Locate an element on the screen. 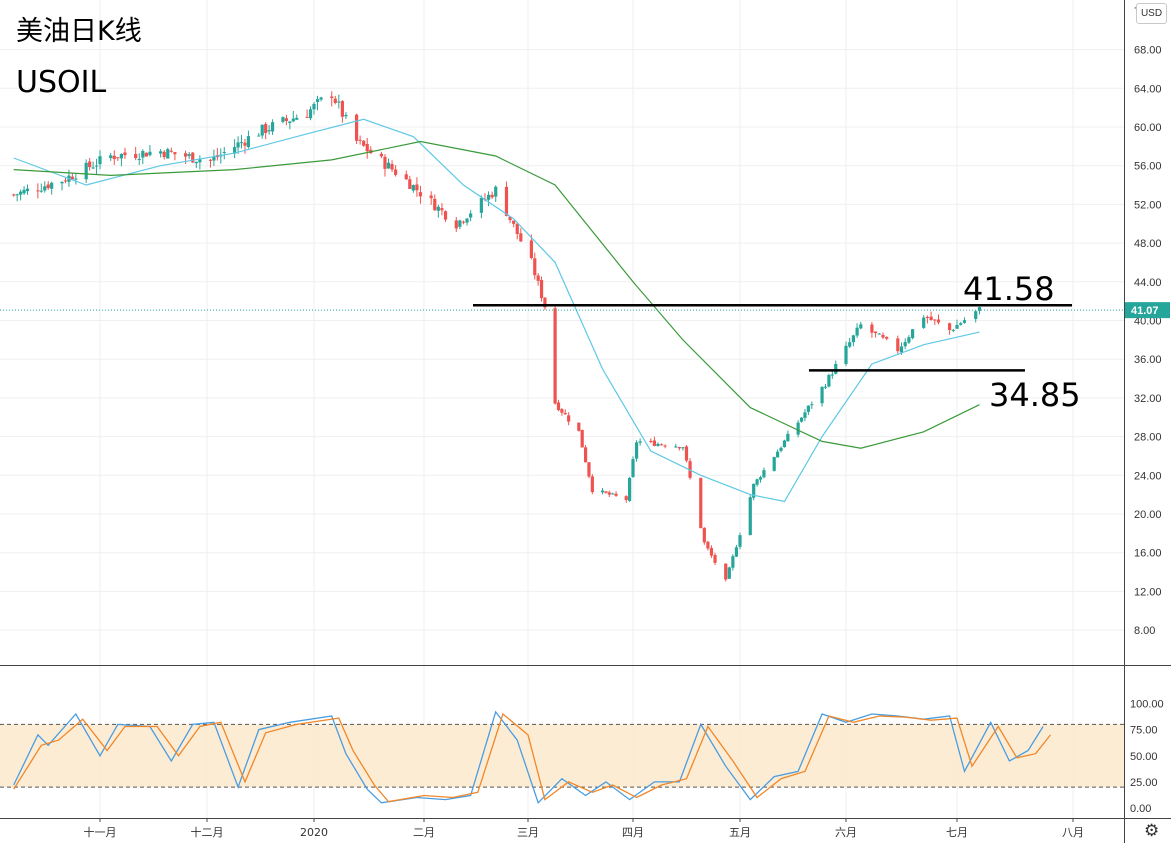  y-tick-label: 64.00 is located at coordinates (1148, 89).